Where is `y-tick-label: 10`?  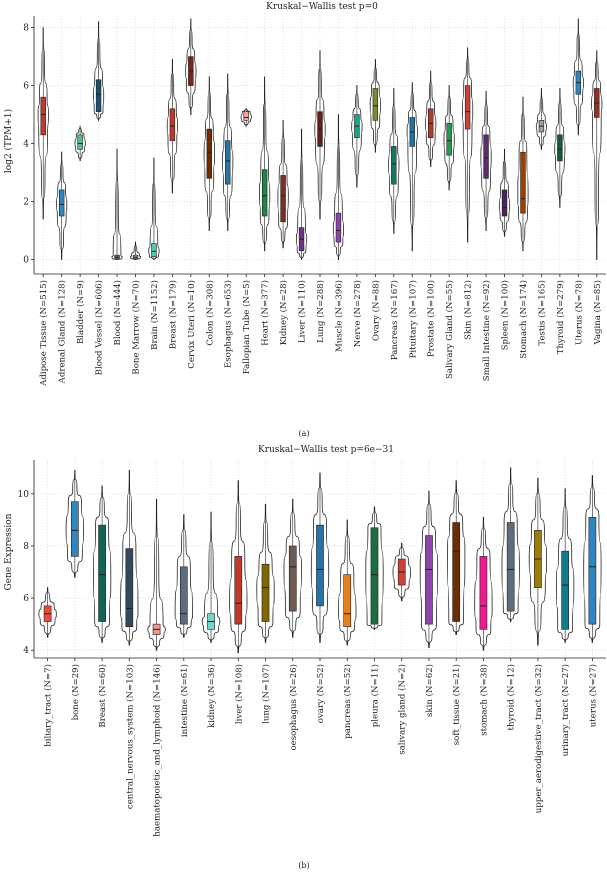
y-tick-label: 10 is located at coordinates (24, 495).